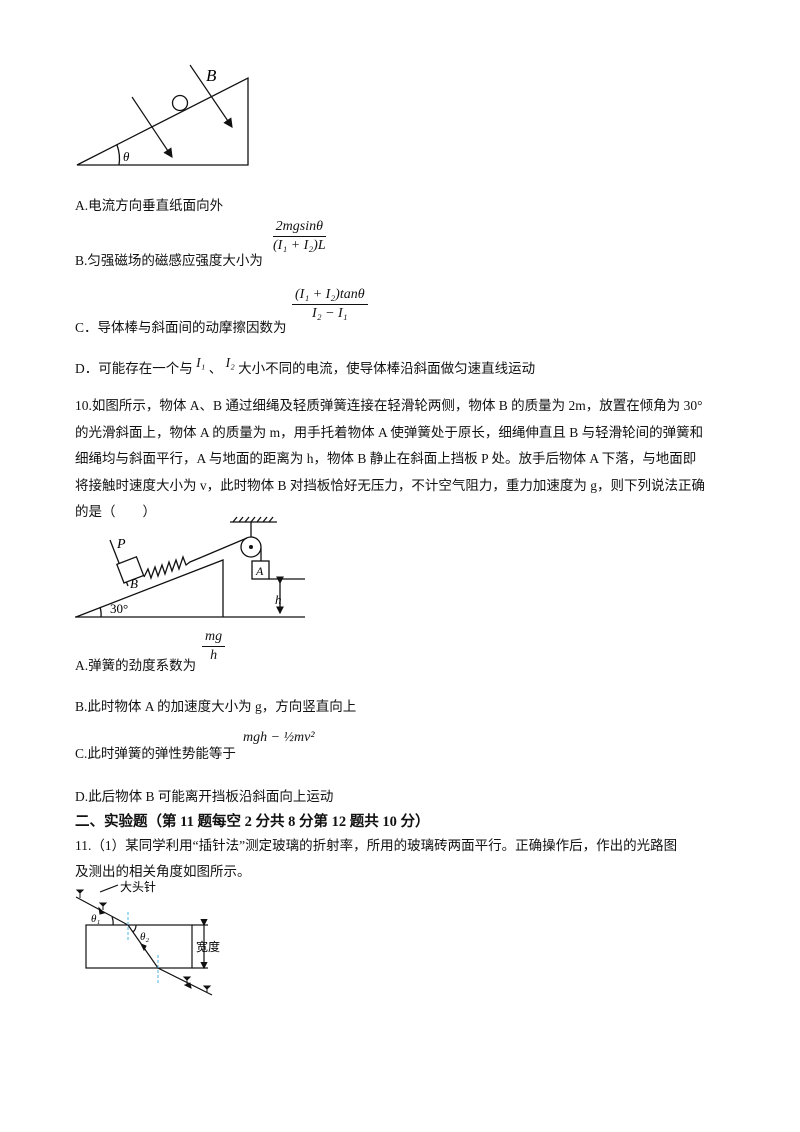 The image size is (800, 1132). I want to click on q10-option-a: A.弹簧的劲度系数为, so click(136, 665).